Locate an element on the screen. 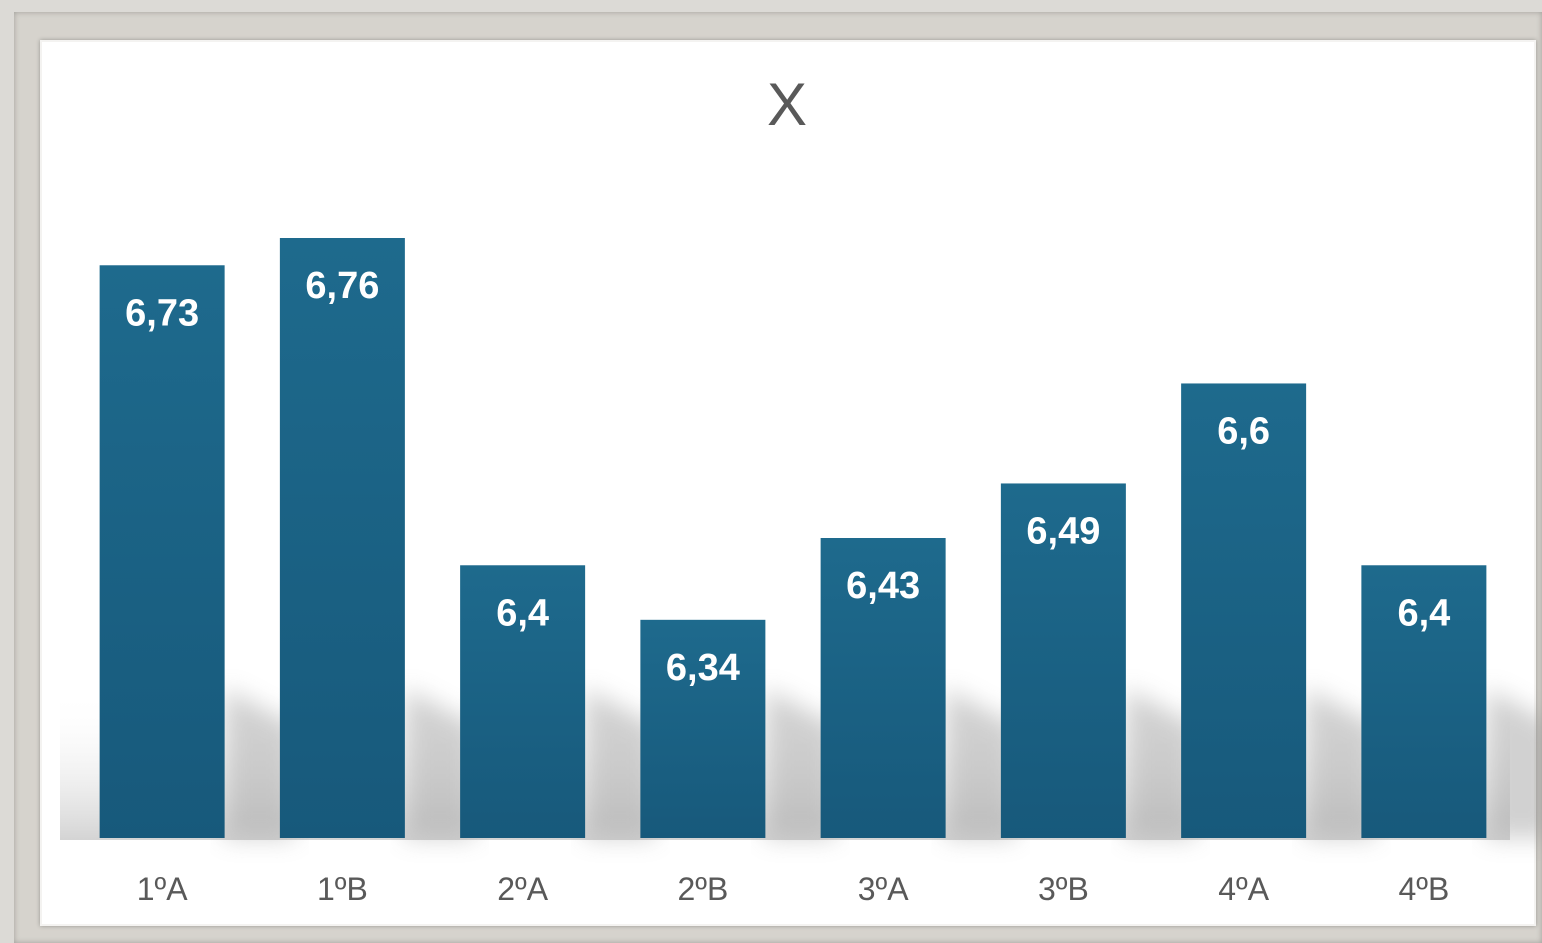 Image resolution: width=1542 pixels, height=943 pixels. x-tick-label: 4ºB is located at coordinates (1423, 889).